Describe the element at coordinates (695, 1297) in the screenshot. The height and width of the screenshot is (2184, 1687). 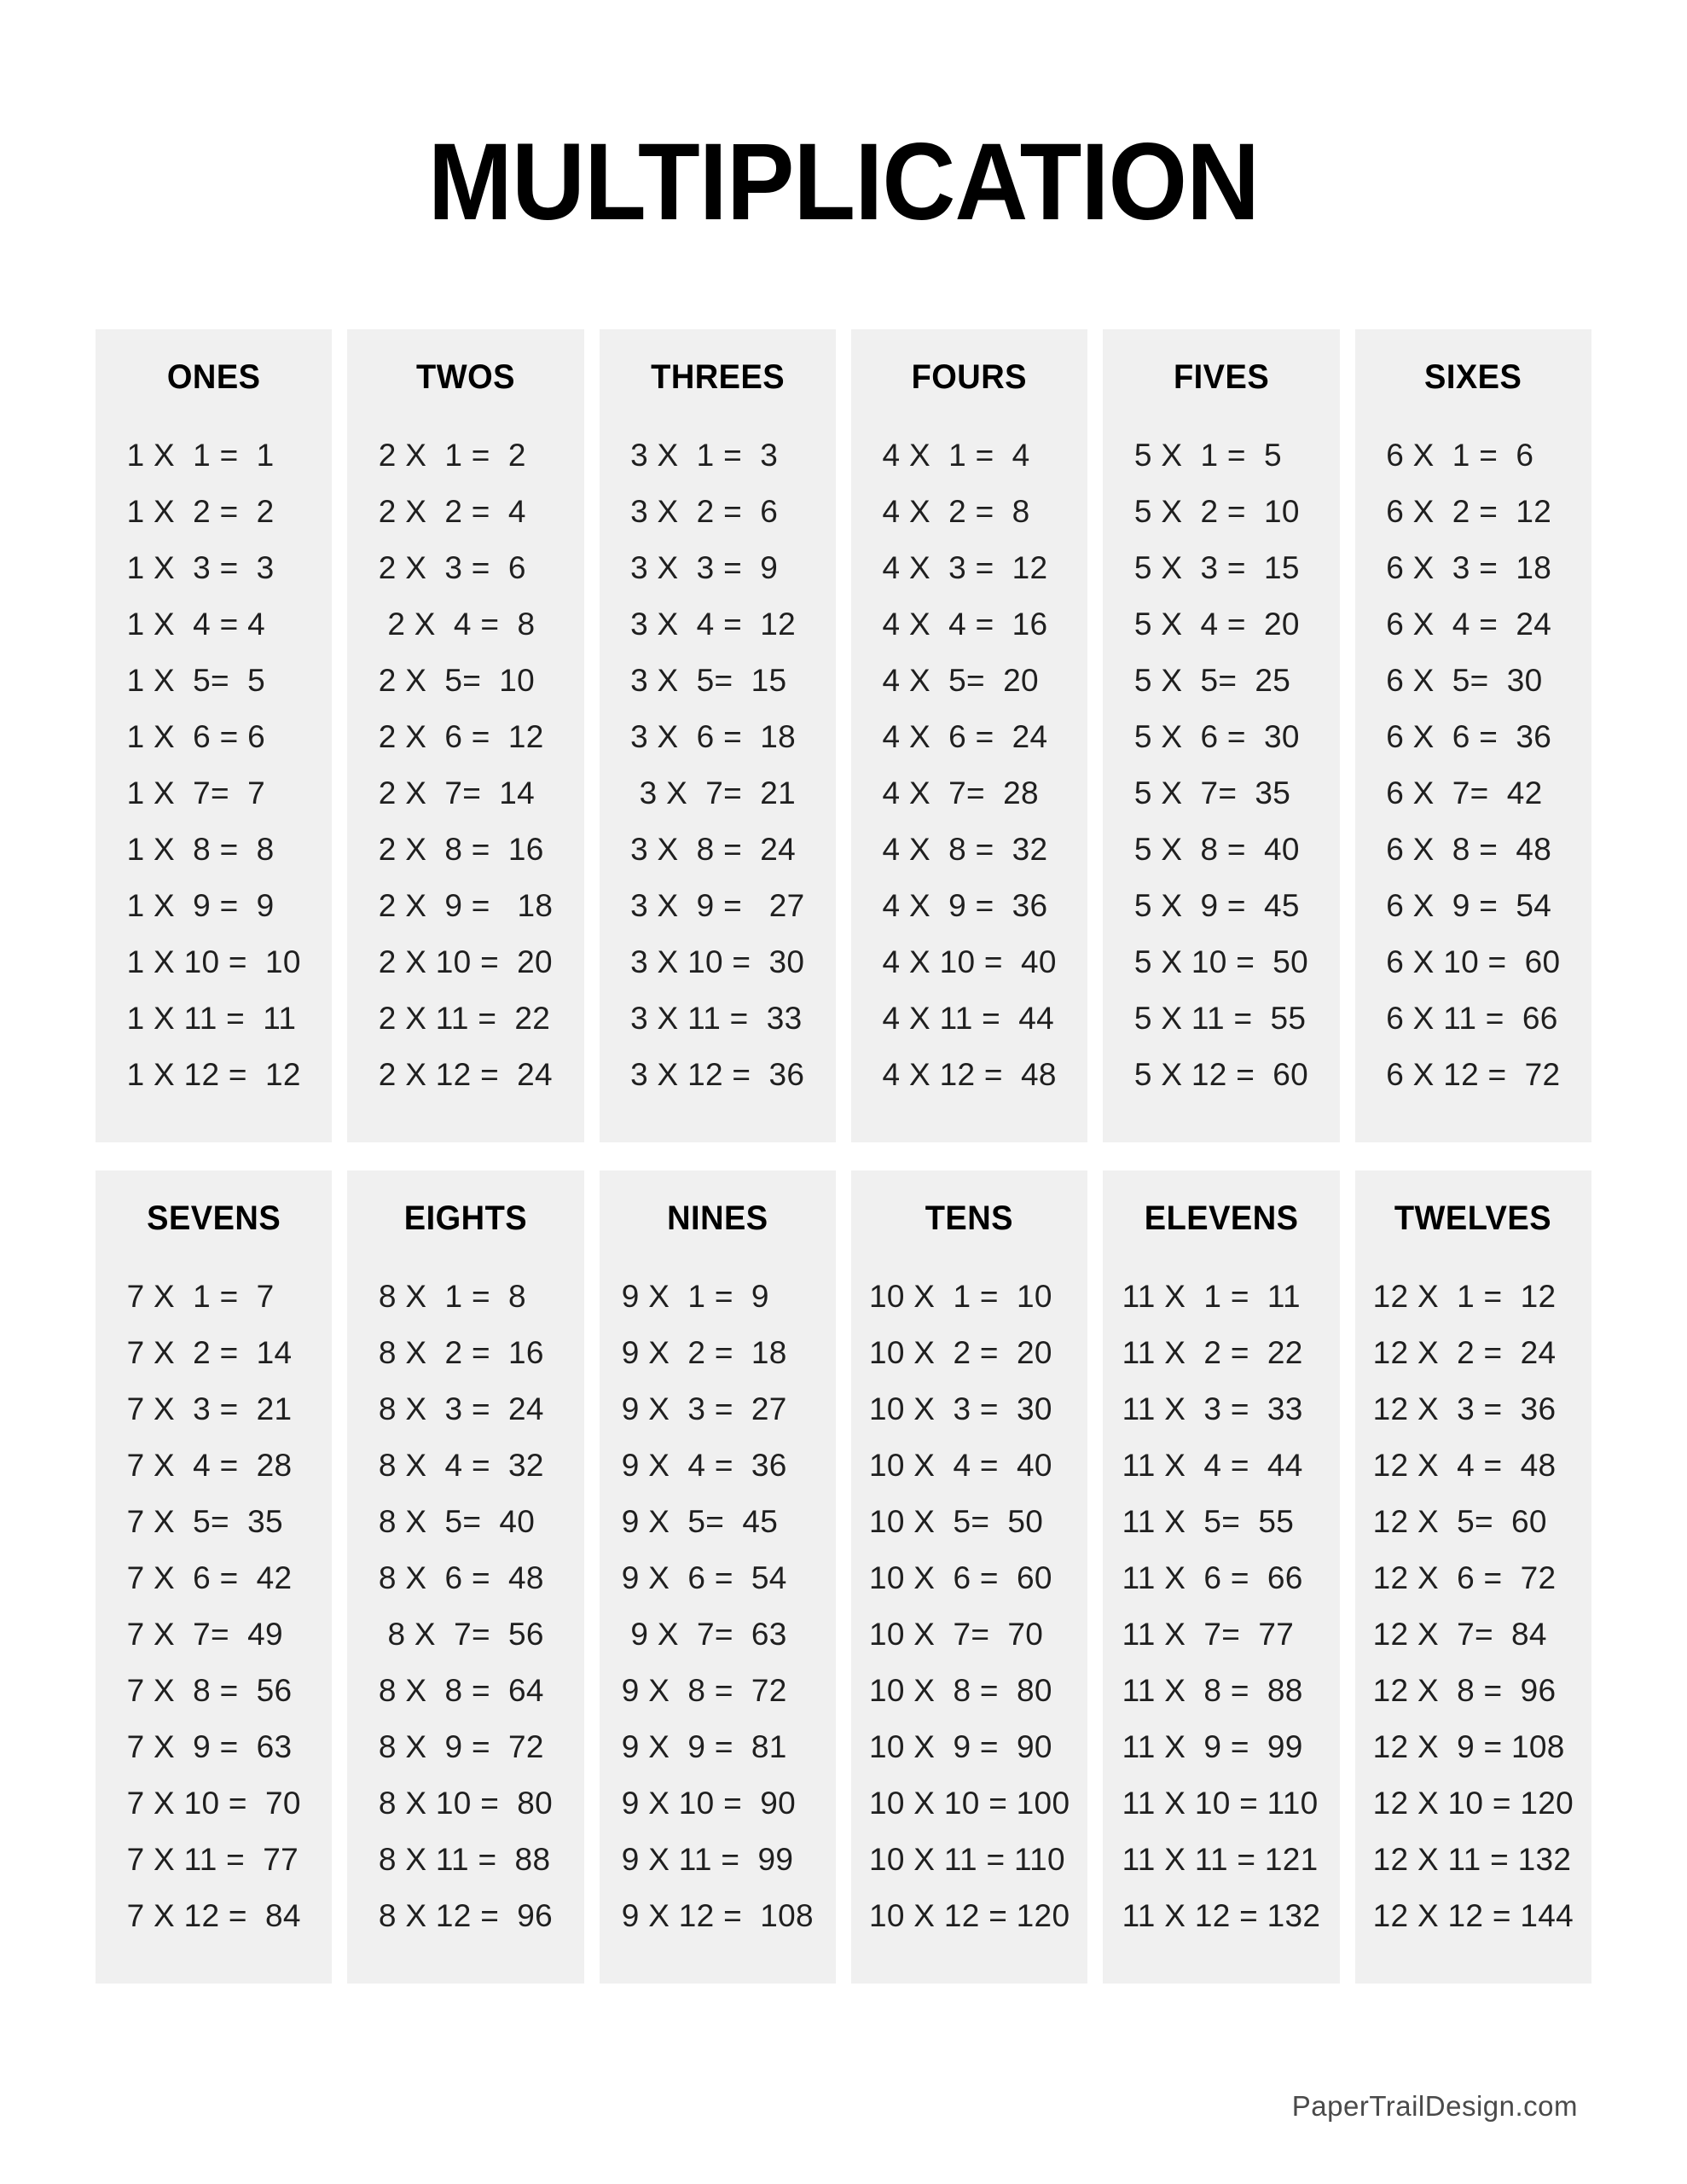
I see `equation-row: 9 X 1 = 9` at that location.